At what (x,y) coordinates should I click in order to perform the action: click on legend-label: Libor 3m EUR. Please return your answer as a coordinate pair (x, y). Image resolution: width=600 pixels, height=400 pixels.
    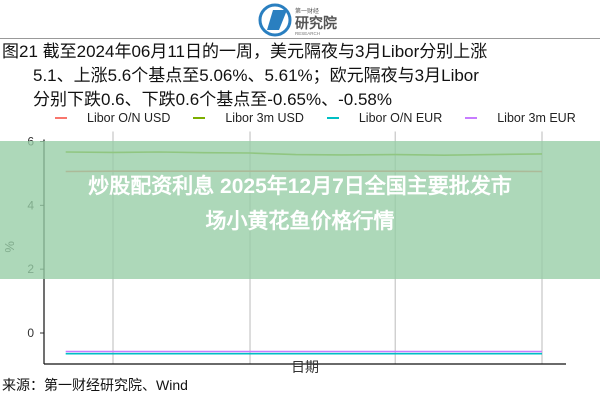
    Looking at the image, I should click on (536, 118).